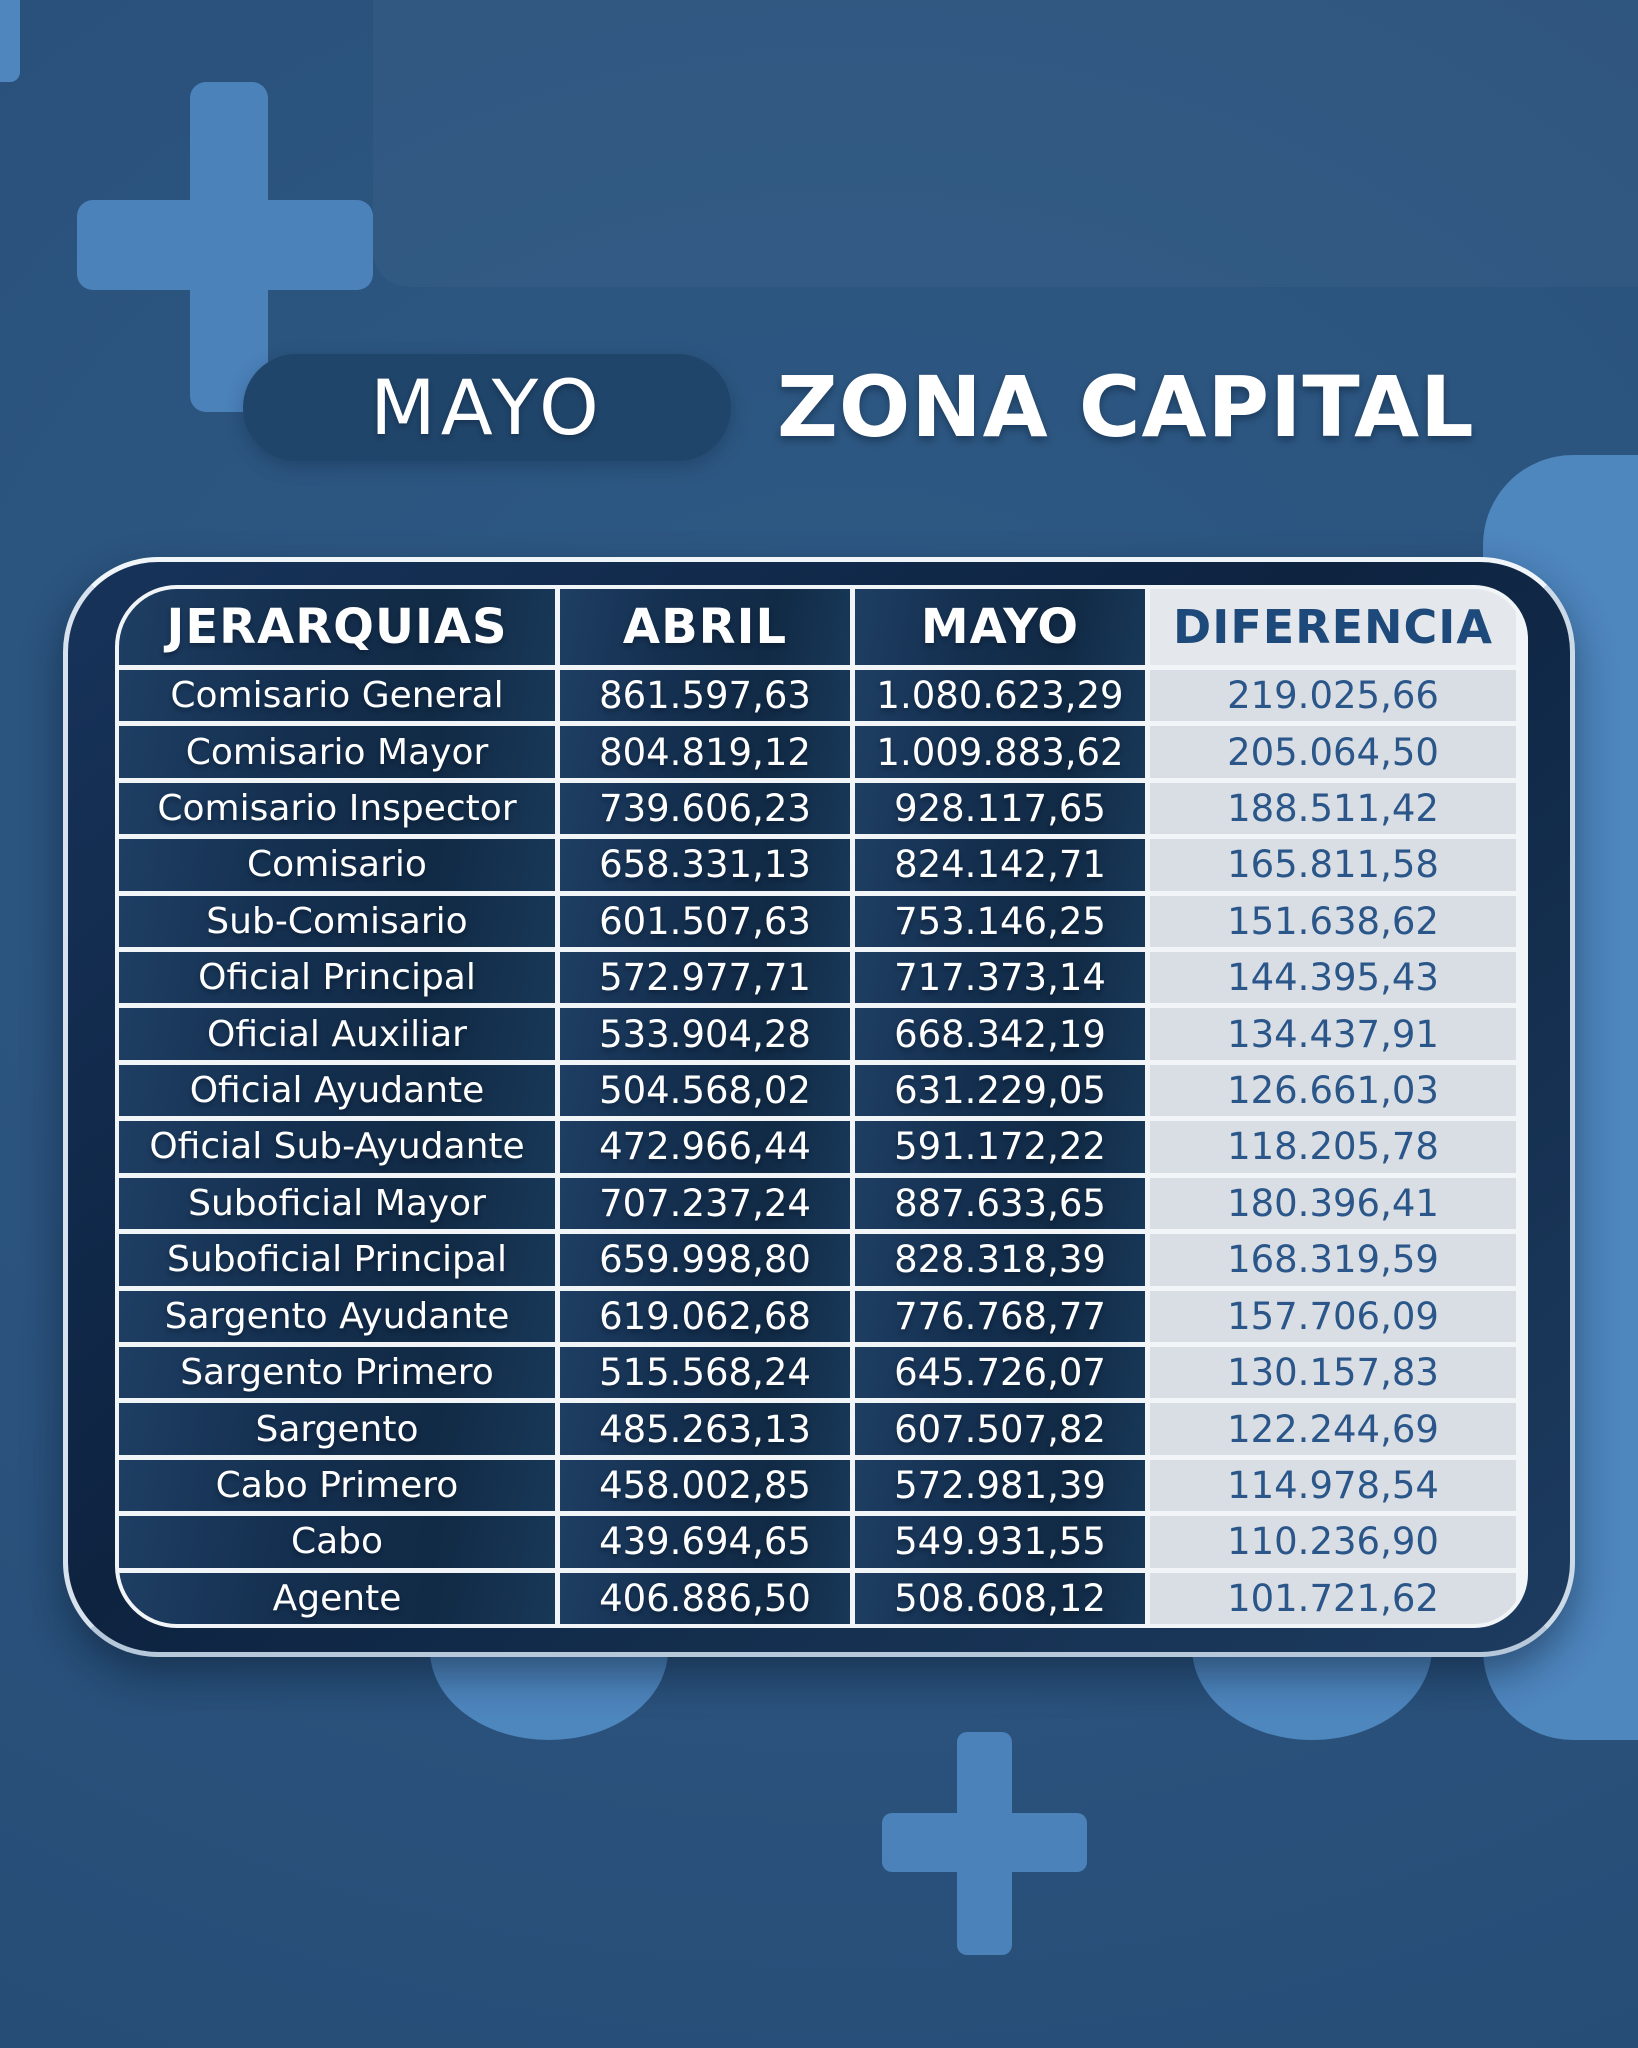  What do you see at coordinates (10, 41) in the screenshot?
I see `corner-accent-shape` at bounding box center [10, 41].